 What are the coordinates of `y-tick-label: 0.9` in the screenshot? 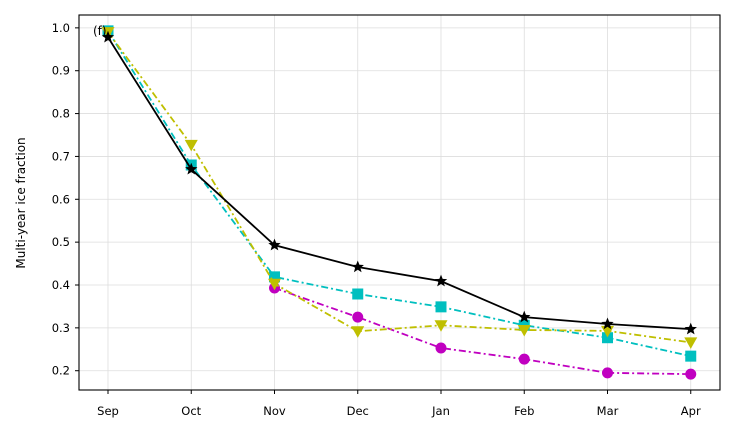 It's located at (61, 71).